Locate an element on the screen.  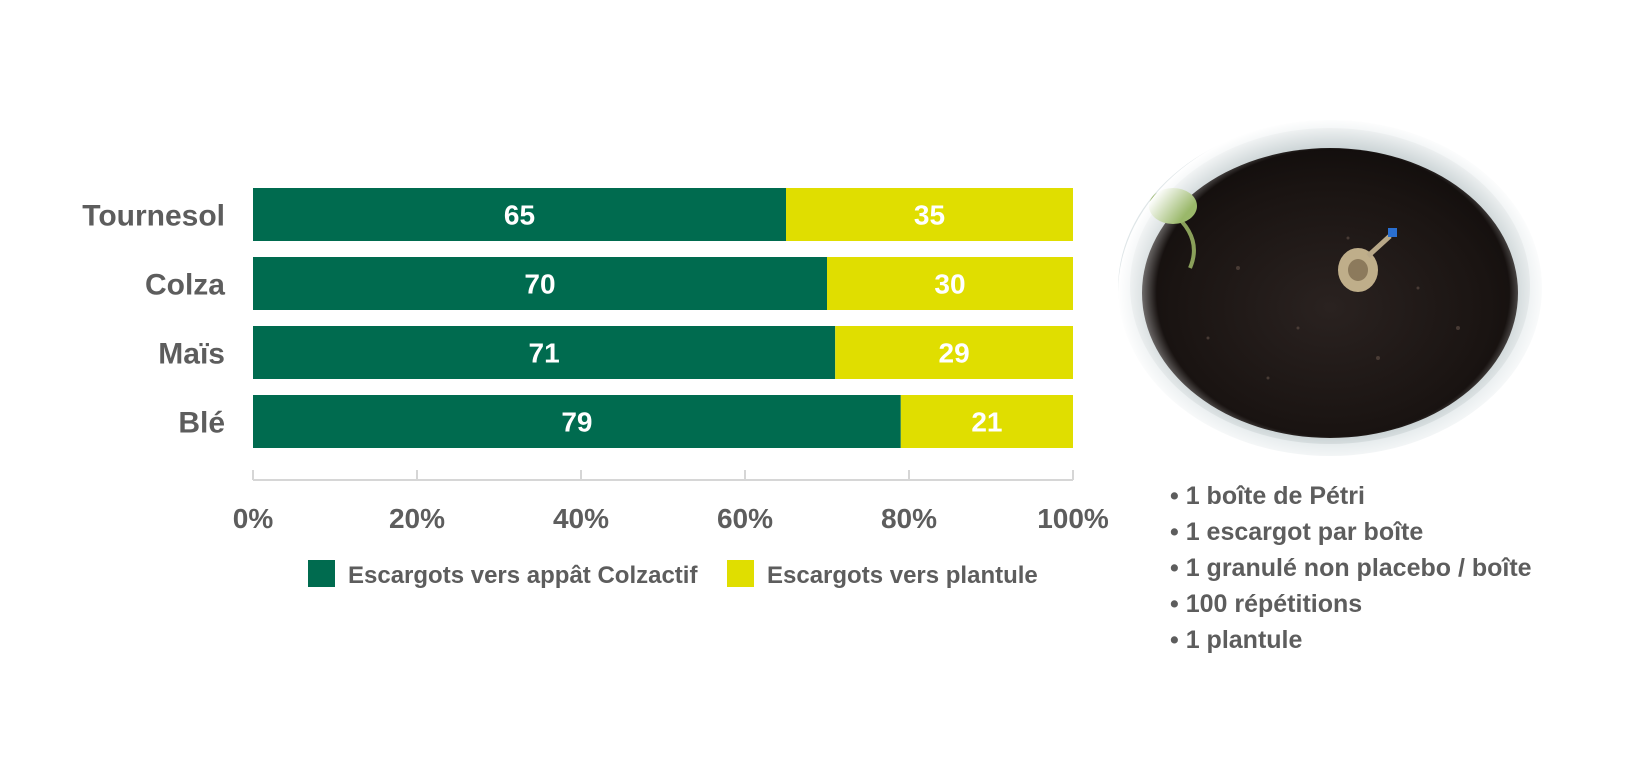
x-tick-label: 80% is located at coordinates (909, 518).